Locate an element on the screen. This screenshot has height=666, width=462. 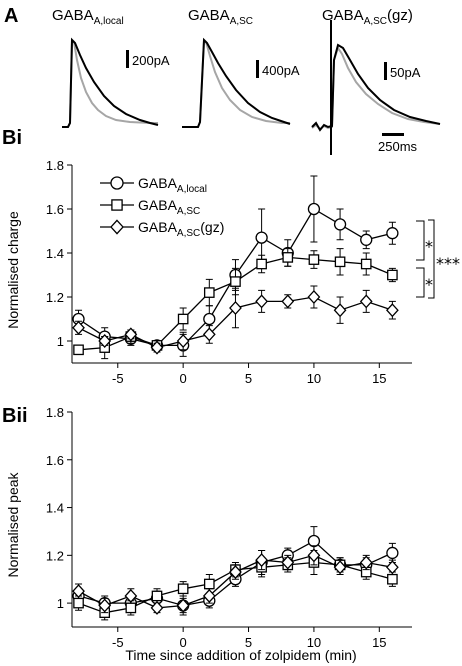
legend-label: GABAA,SC(gz) is located at coordinates (181, 229).